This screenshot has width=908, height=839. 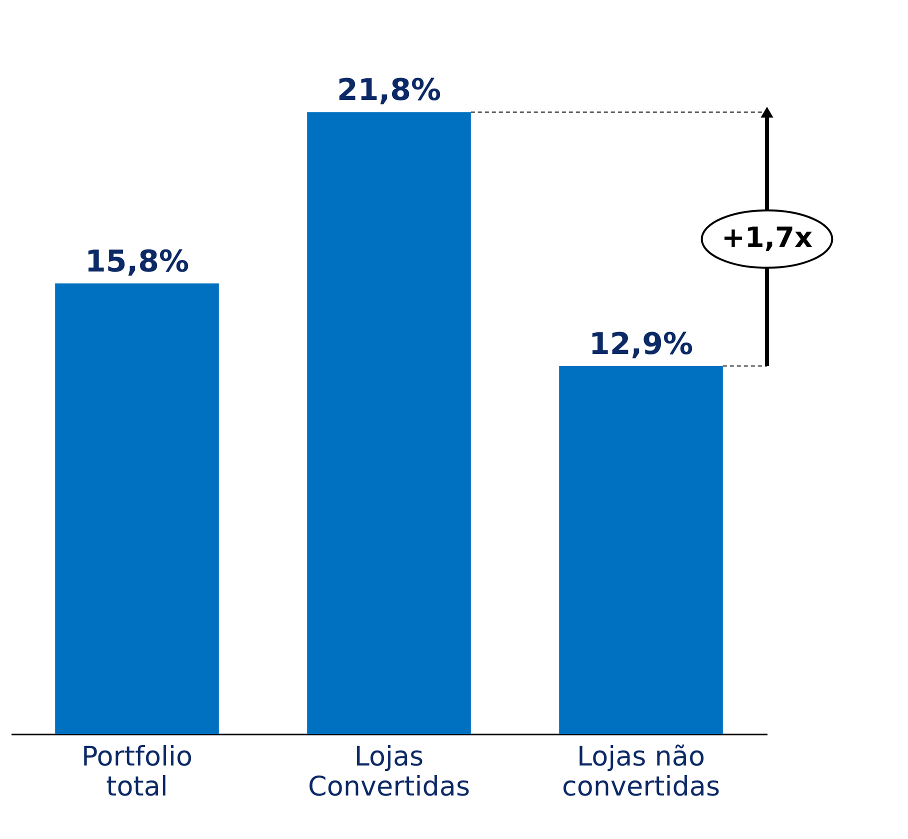 I want to click on data-label: 12,9%, so click(x=641, y=344).